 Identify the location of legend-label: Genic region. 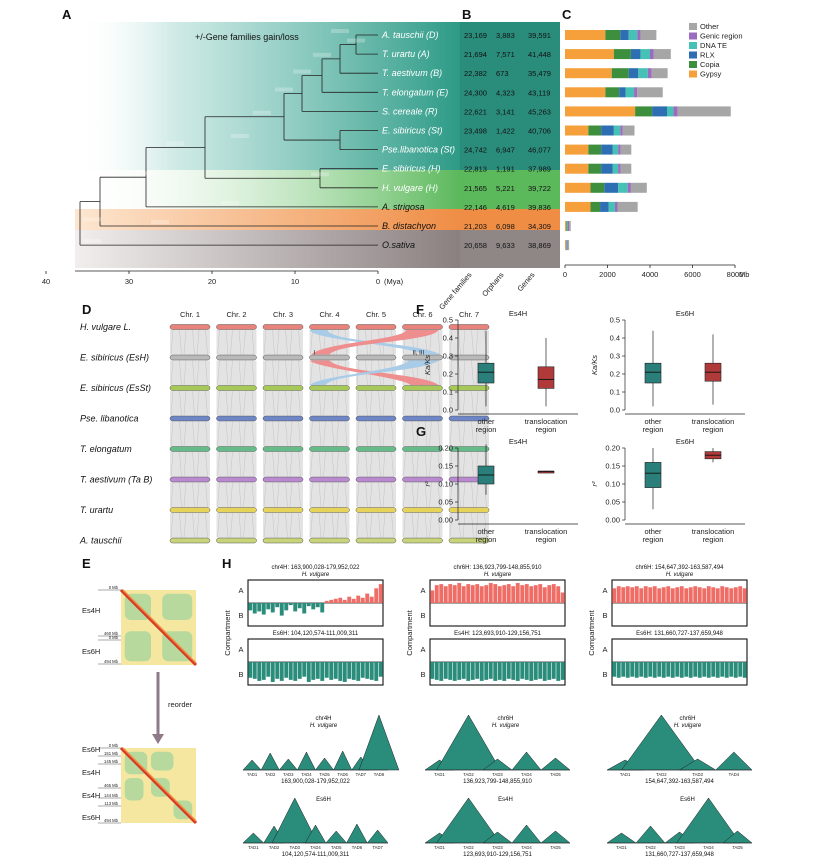
(721, 36).